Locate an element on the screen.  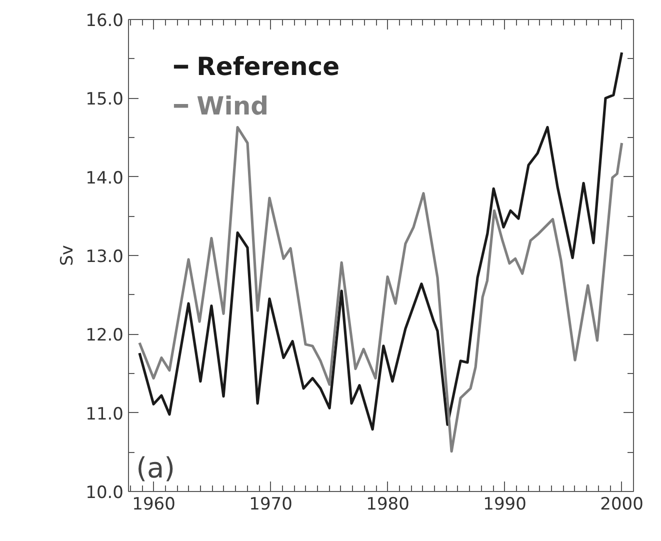
legend-label: Reference is located at coordinates (268, 67).